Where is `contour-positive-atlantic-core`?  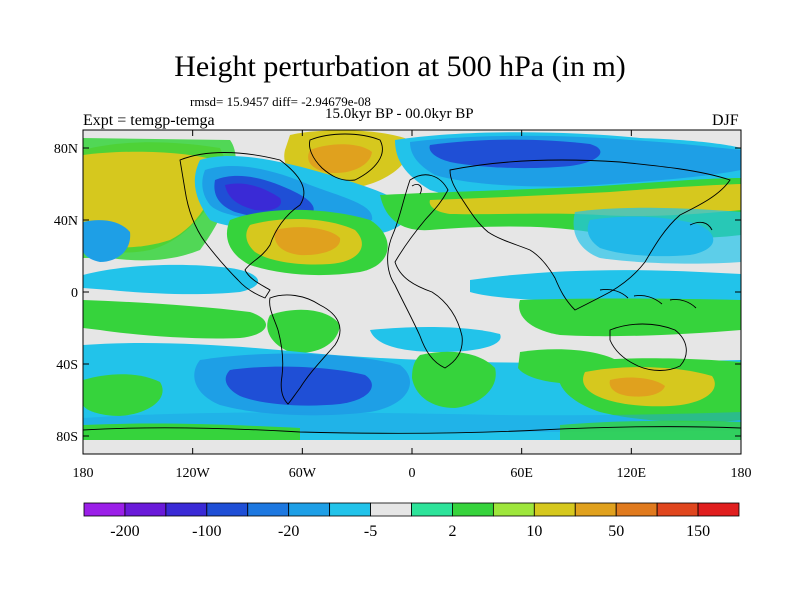 contour-positive-atlantic-core is located at coordinates (307, 241).